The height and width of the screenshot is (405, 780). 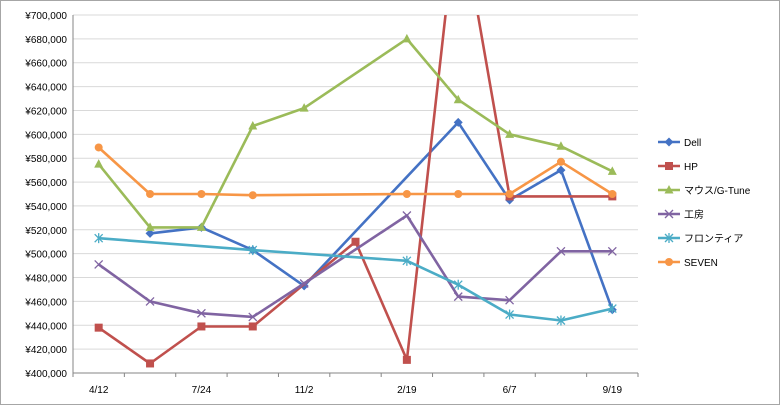 What do you see at coordinates (45, 231) in the screenshot?
I see `y-tick-label: ¥520,000` at bounding box center [45, 231].